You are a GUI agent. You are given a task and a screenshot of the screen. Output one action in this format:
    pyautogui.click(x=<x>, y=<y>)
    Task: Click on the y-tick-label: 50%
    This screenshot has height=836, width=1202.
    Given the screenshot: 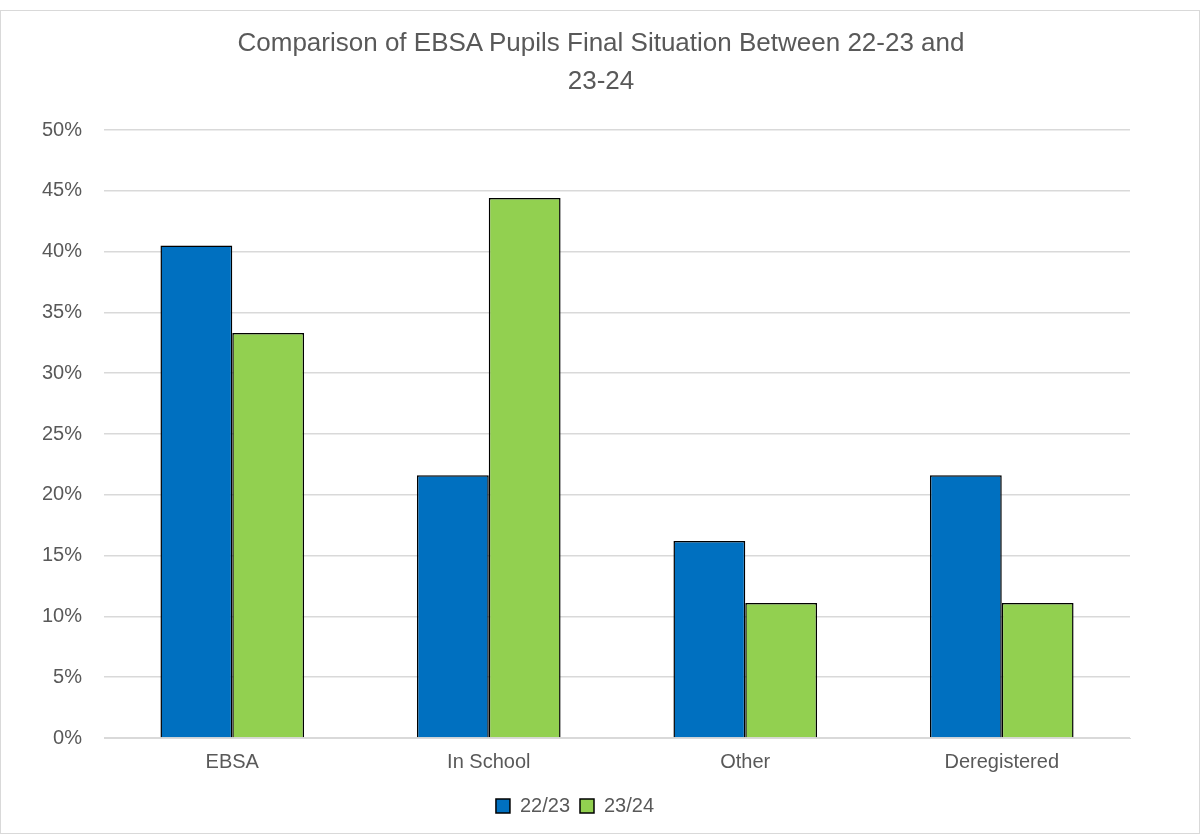 What is the action you would take?
    pyautogui.click(x=62, y=128)
    